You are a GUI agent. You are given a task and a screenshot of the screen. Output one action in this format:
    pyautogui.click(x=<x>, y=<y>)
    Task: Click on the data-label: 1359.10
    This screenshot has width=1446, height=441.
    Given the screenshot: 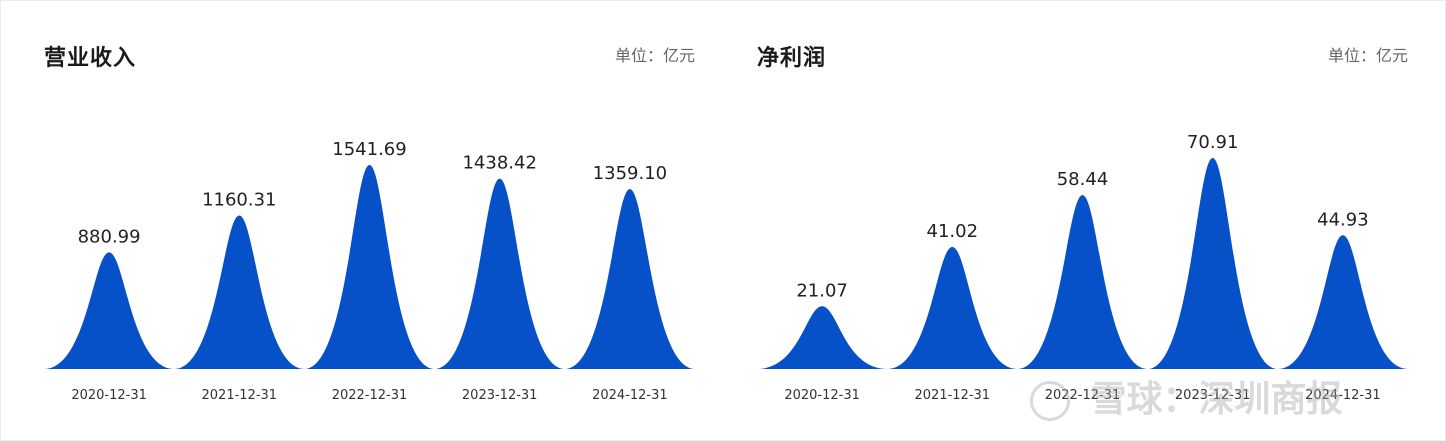 What is the action you would take?
    pyautogui.click(x=630, y=173)
    